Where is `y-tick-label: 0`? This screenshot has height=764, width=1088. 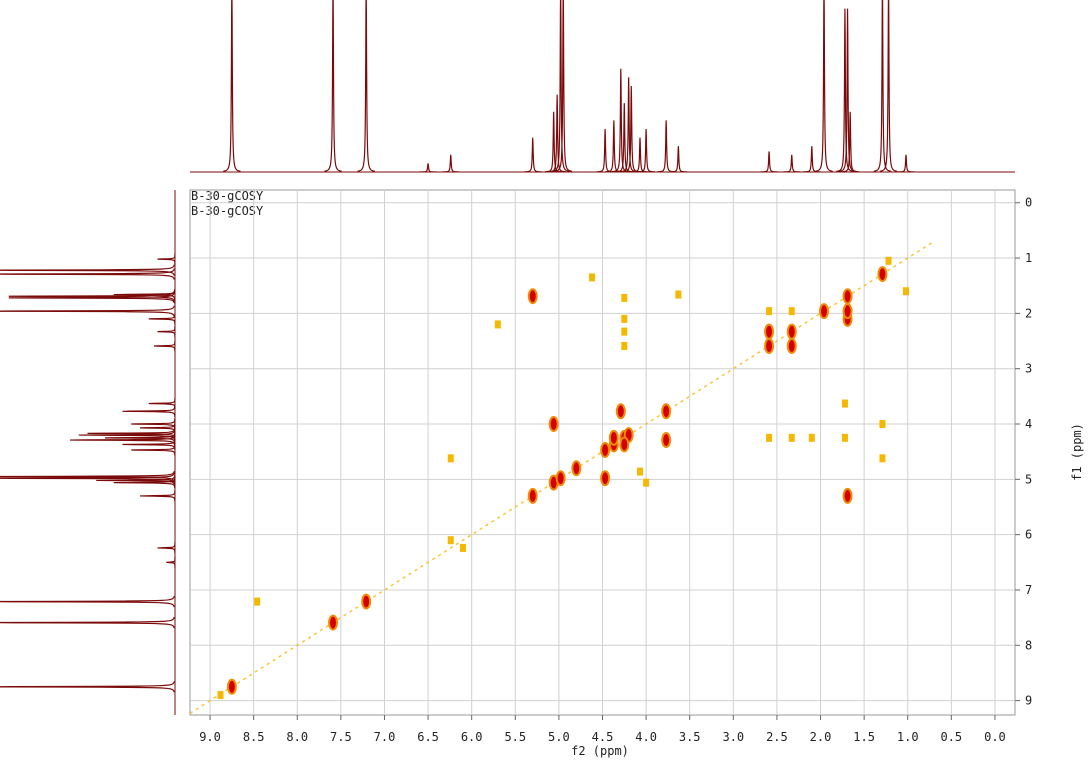
y-tick-label: 0 is located at coordinates (1028, 203).